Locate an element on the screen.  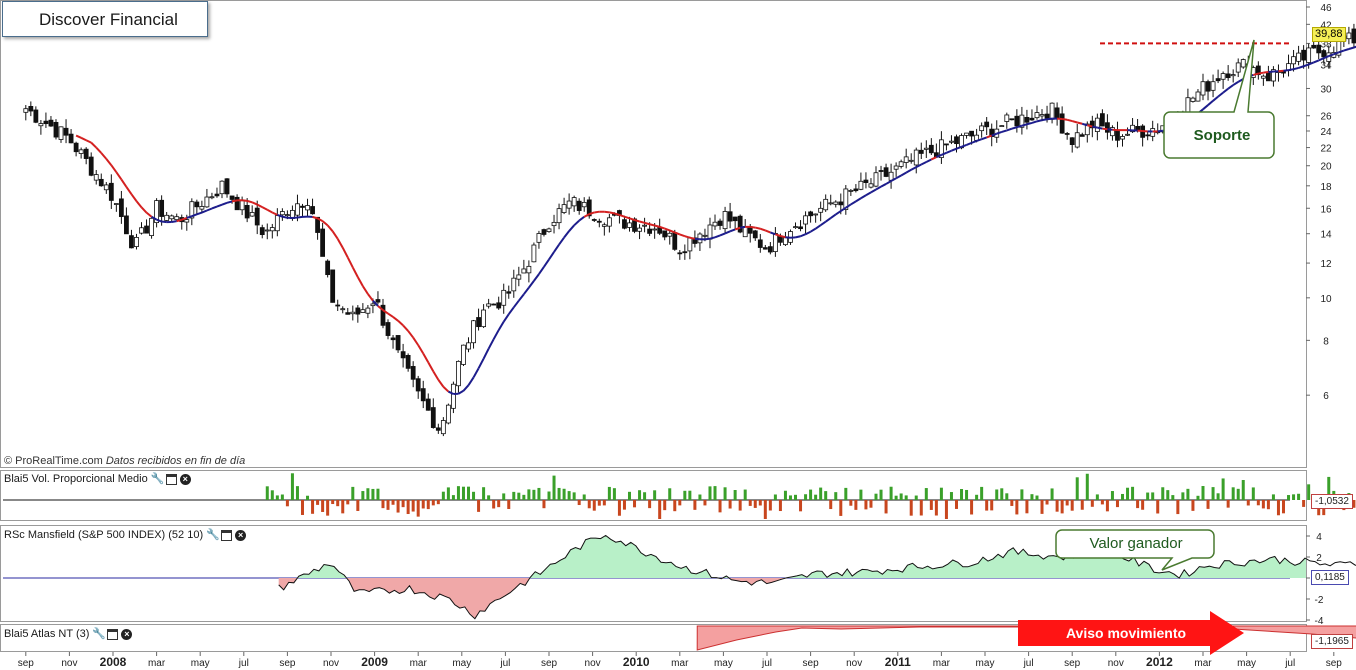
volume-panel-name: Blai5 Vol. Proporcional Medio is located at coordinates (76, 479).